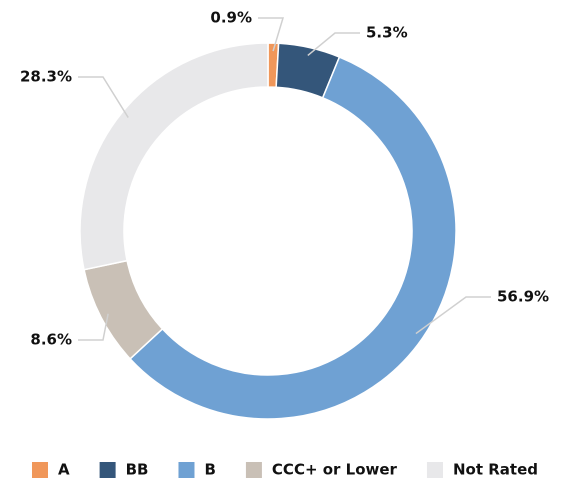  Describe the element at coordinates (387, 33) in the screenshot. I see `data-label: 5.3%` at that location.